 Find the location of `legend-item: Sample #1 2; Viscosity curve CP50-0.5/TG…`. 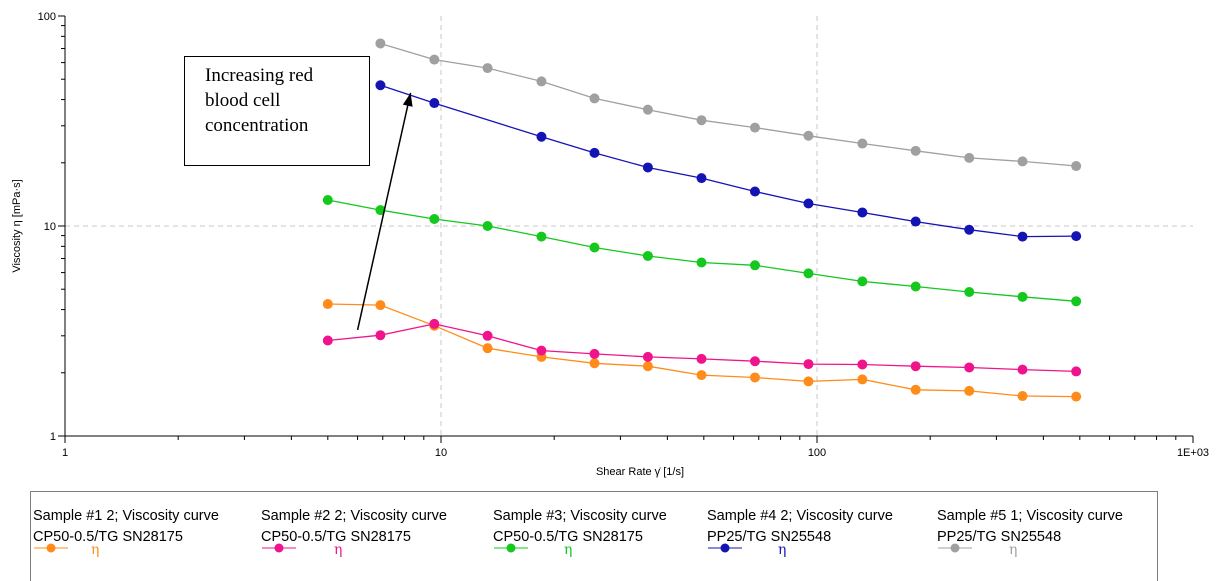

legend-item: Sample #1 2; Viscosity curve CP50-0.5/TG… is located at coordinates (149, 527).